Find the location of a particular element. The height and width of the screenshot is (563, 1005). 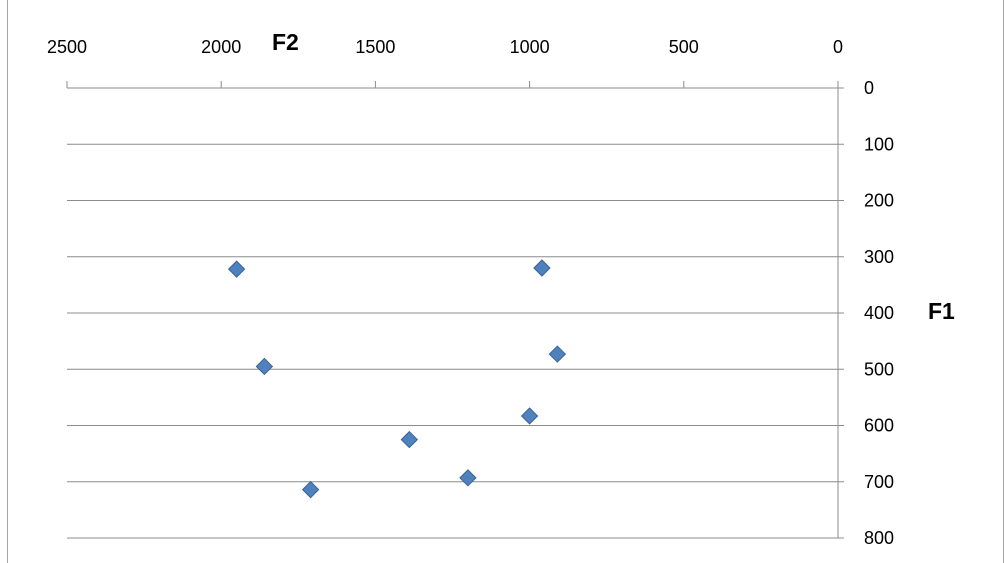

y-tick-label-500: 500 is located at coordinates (879, 369).